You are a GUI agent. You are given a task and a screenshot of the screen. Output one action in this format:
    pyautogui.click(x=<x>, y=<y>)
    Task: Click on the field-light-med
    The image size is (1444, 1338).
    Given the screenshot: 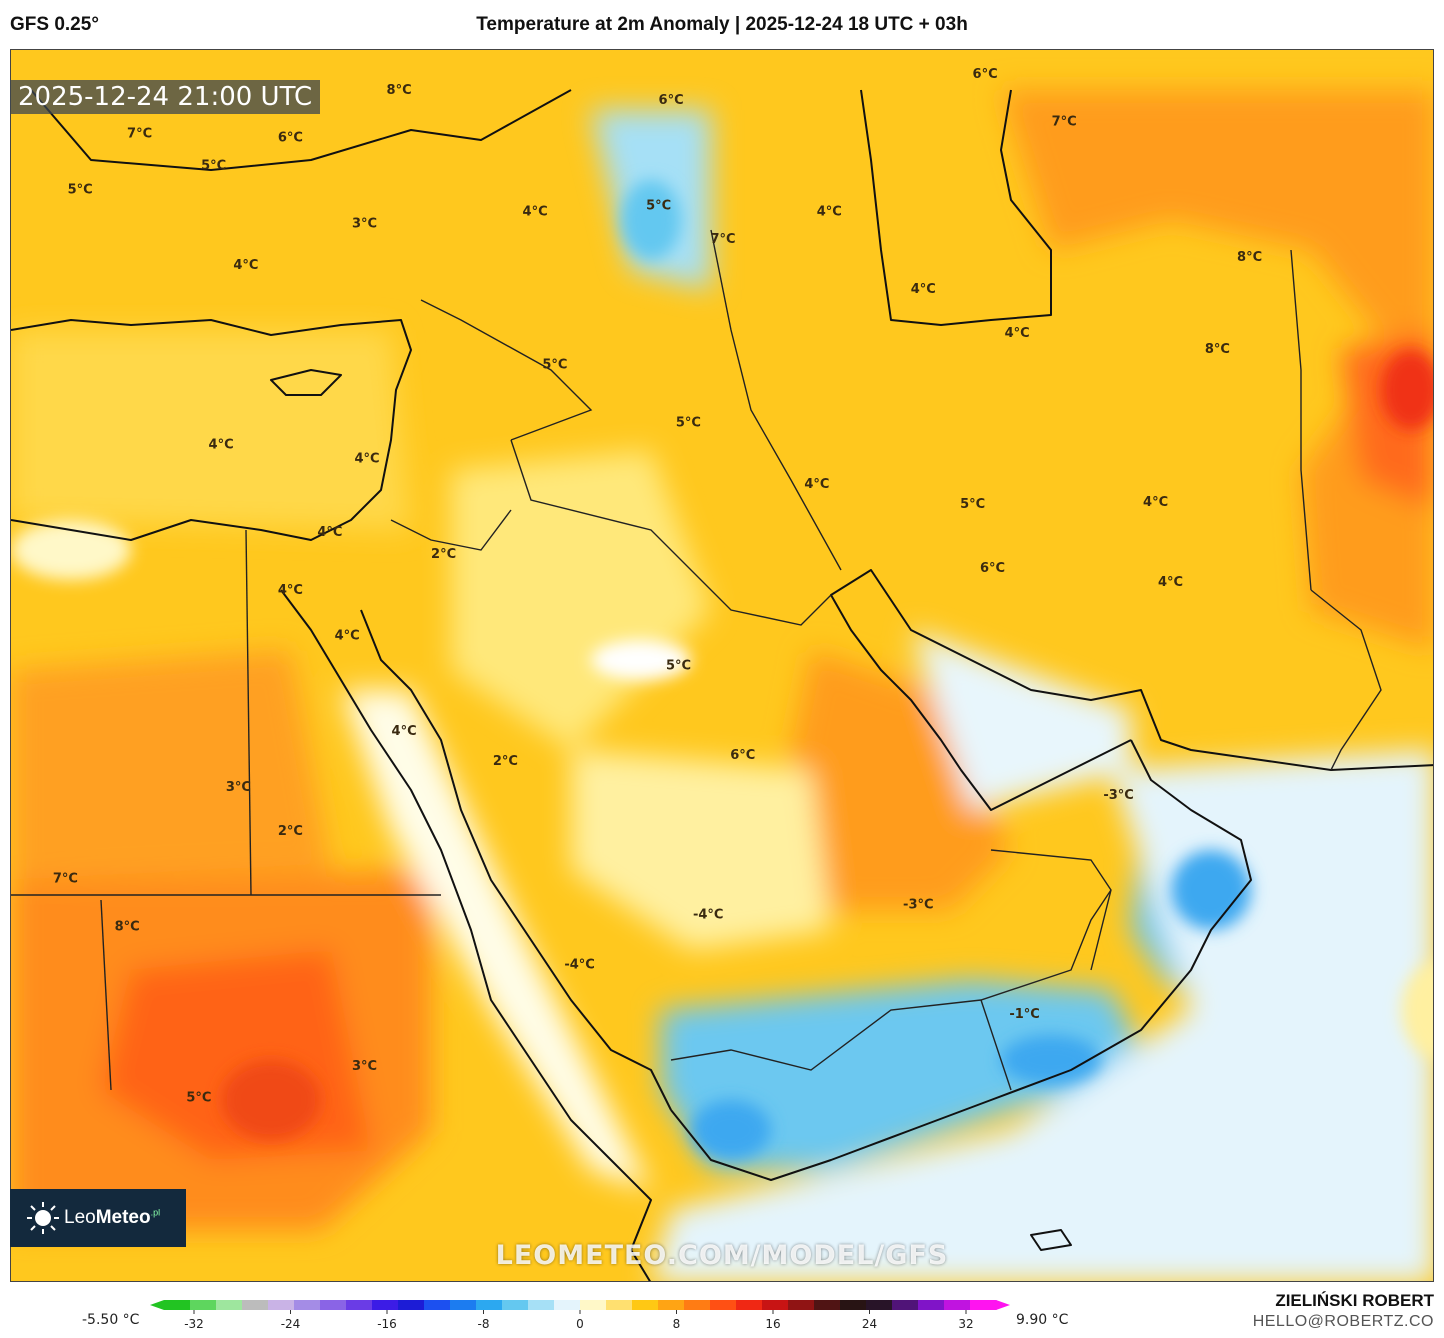 What is the action you would take?
    pyautogui.click(x=211, y=430)
    